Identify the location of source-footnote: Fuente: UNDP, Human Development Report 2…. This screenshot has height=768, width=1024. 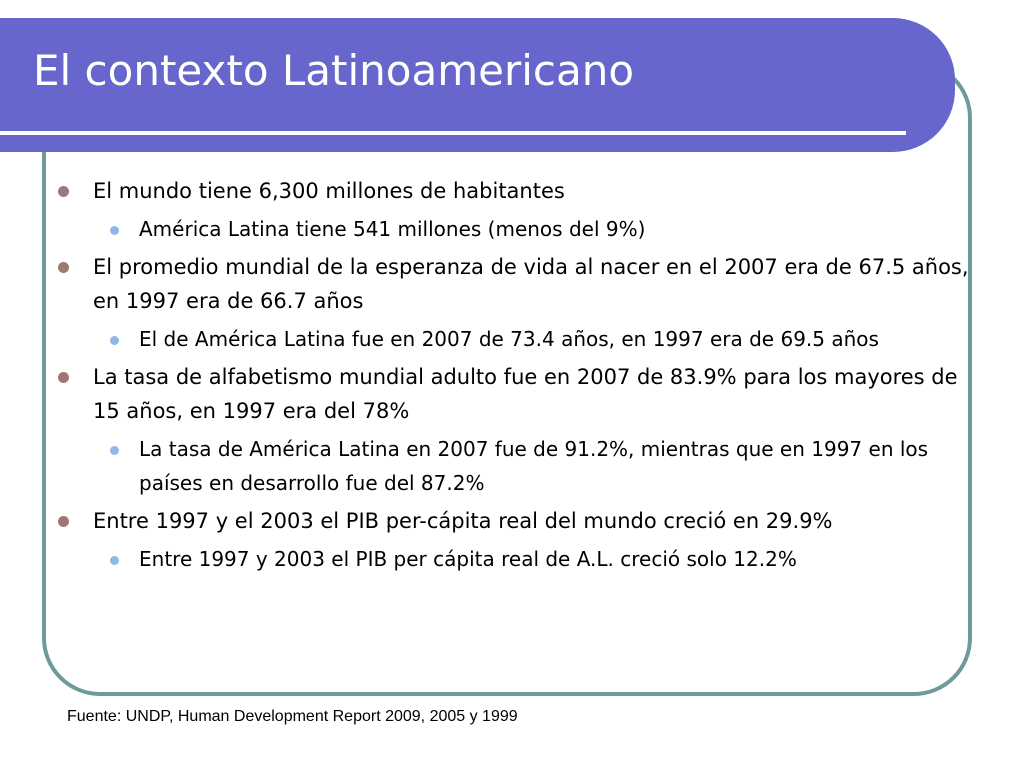
(292, 716).